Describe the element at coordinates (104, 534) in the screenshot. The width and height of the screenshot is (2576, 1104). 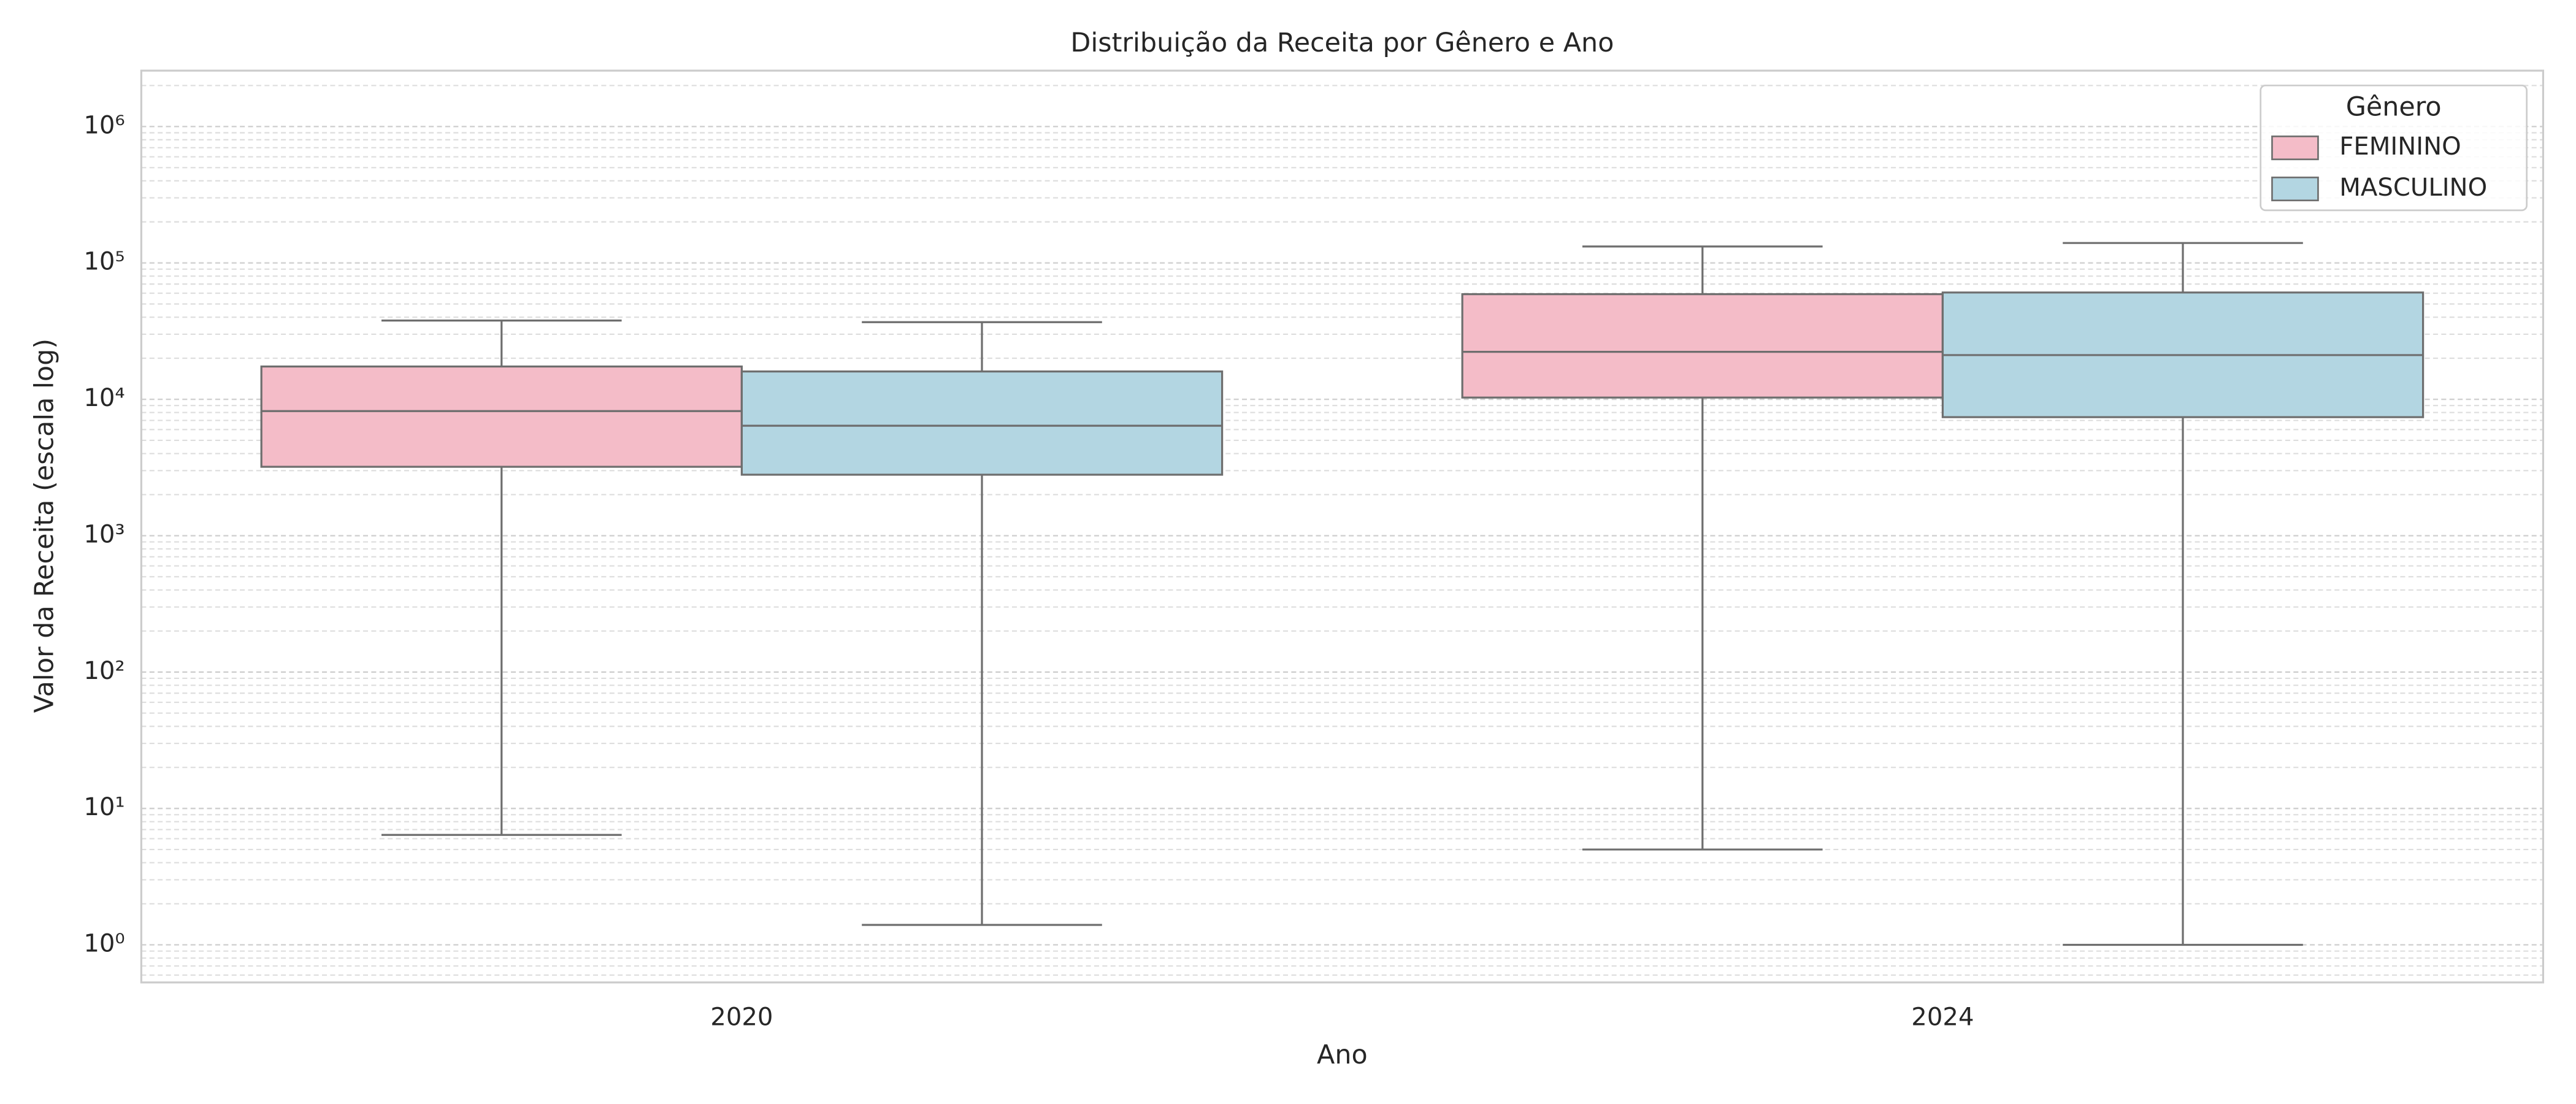
I see `y-tick-label: 10³` at that location.